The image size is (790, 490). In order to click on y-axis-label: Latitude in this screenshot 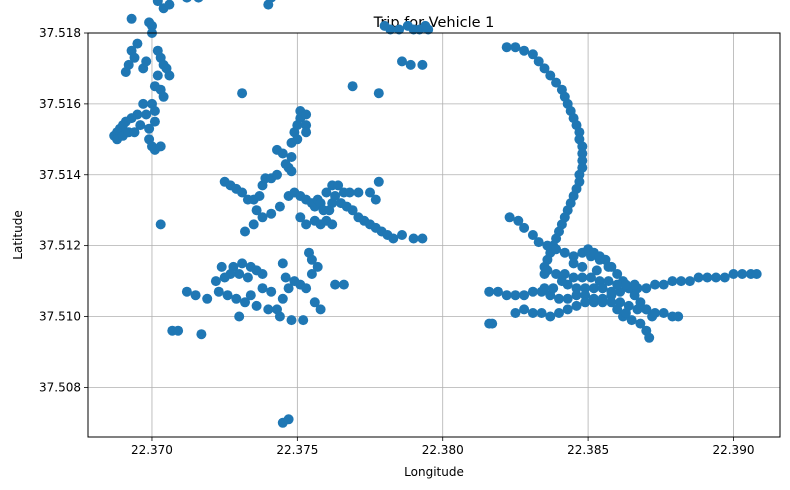, I will do `click(18, 234)`.